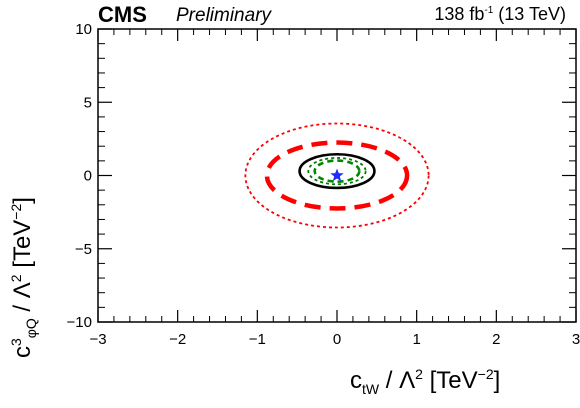 This screenshot has width=580, height=408. What do you see at coordinates (22, 300) in the screenshot?
I see `y-axis-rest: / Λ` at bounding box center [22, 300].